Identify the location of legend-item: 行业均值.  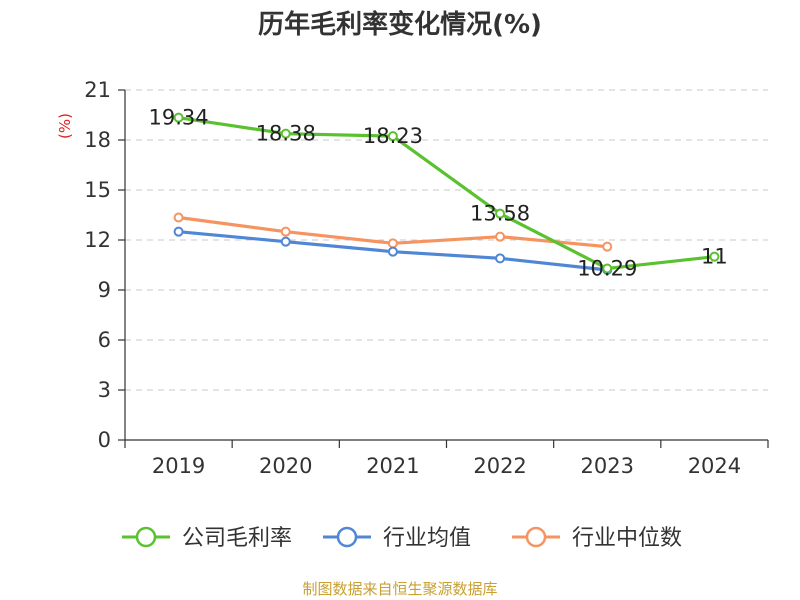
(397, 538).